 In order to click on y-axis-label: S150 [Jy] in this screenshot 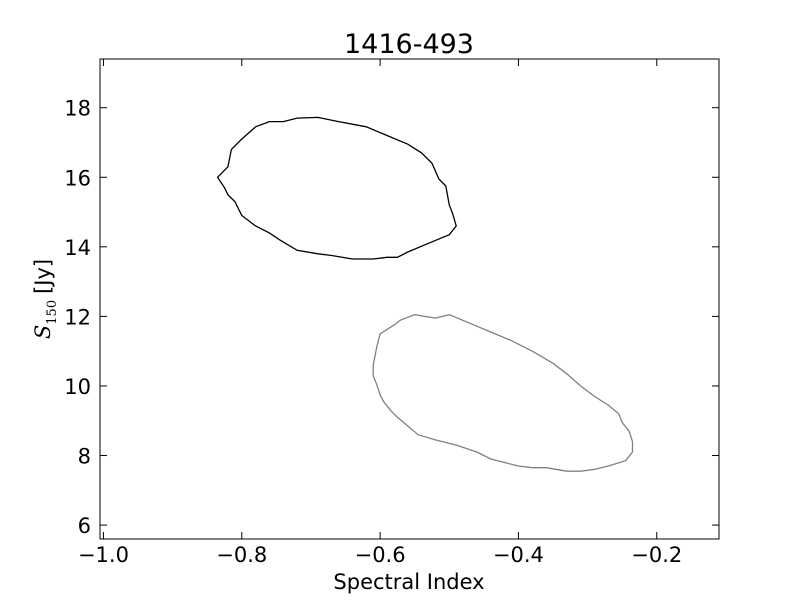, I will do `click(45, 299)`.